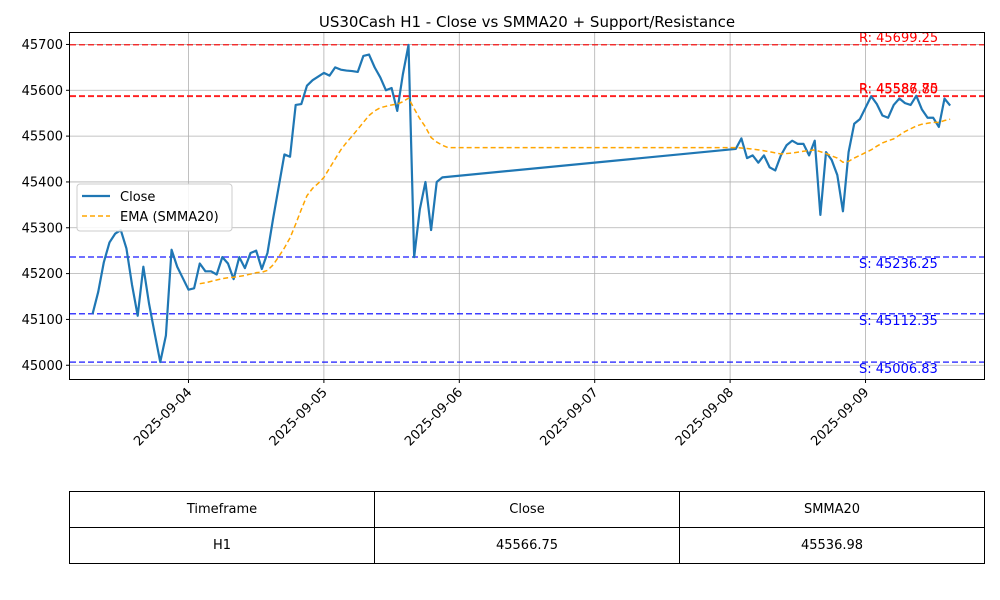  Describe the element at coordinates (42, 137) in the screenshot. I see `y-tick-label: 45500` at that location.